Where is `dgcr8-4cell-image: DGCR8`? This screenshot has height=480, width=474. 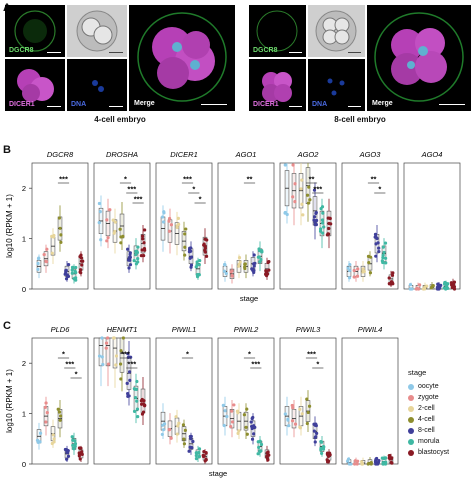 dgcr8-4cell-image: DGCR8 is located at coordinates (35, 31).